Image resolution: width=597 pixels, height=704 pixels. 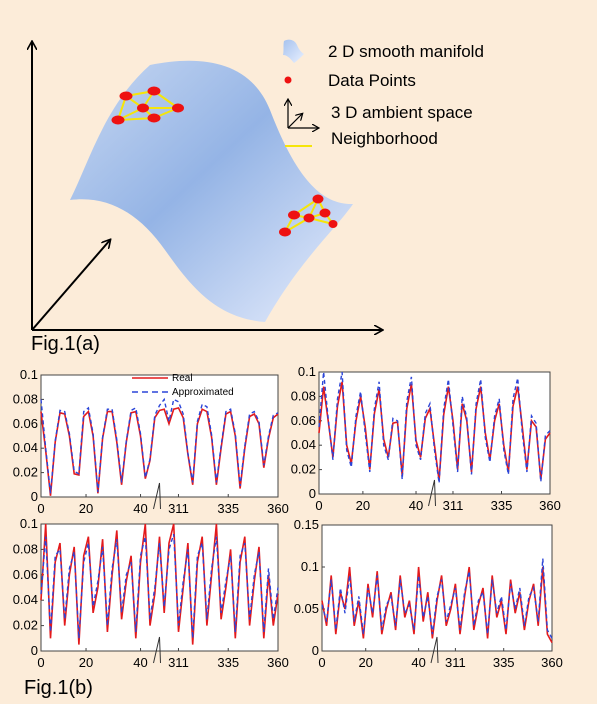 I want to click on red-dot-icon, so click(x=288, y=80).